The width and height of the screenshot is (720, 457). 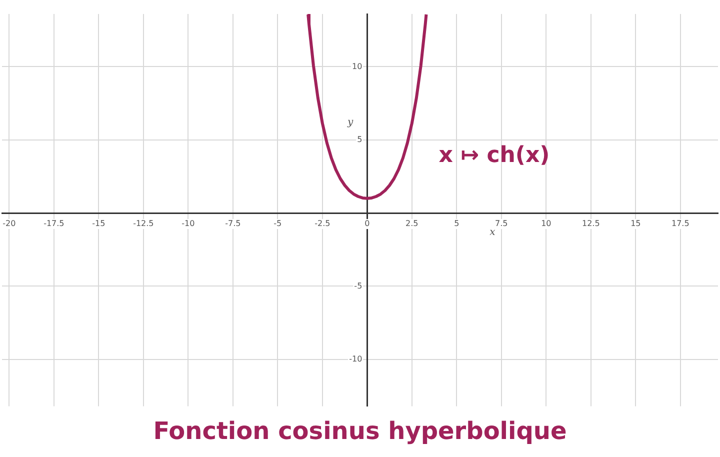 I want to click on x-tick-label: -12.5, so click(x=143, y=223).